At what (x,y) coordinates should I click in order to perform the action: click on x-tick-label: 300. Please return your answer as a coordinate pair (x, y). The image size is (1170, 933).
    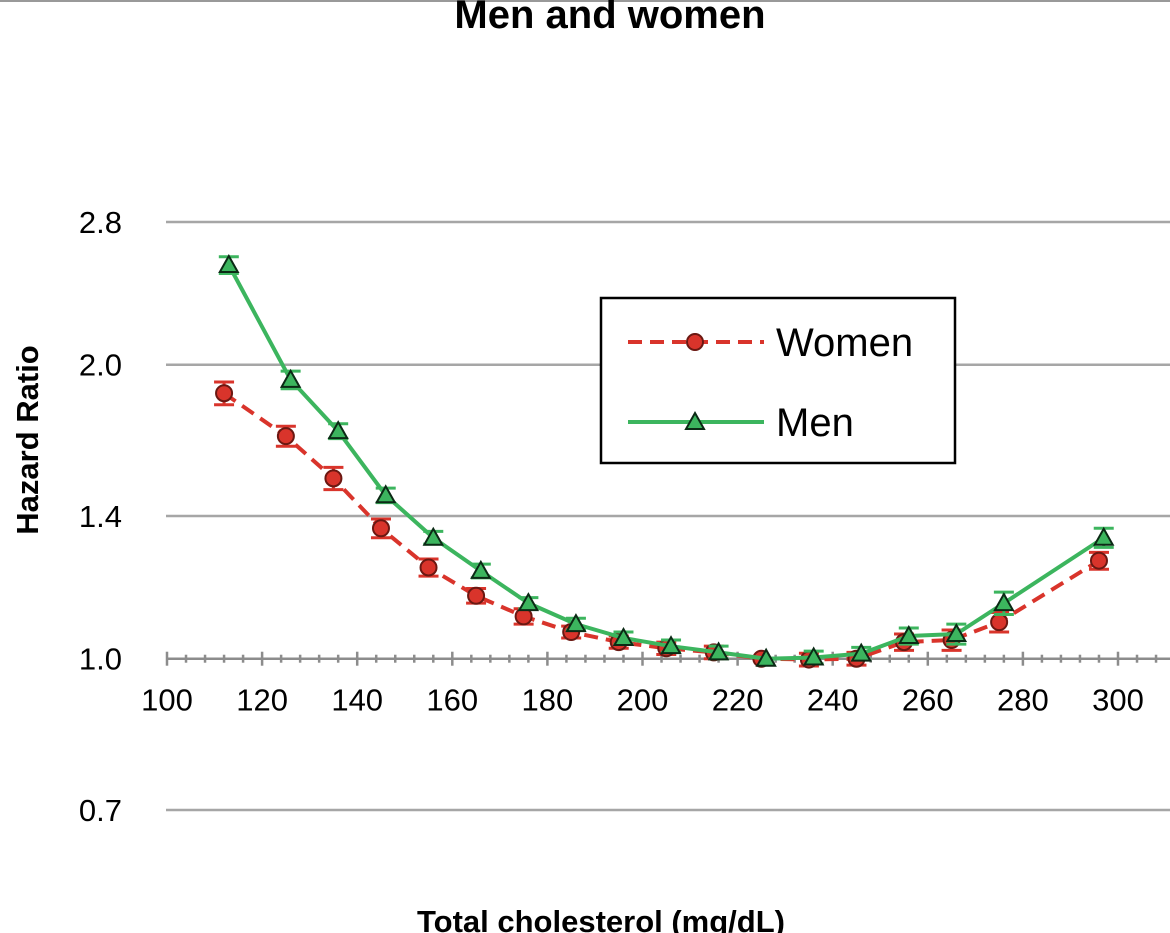
    Looking at the image, I should click on (1118, 700).